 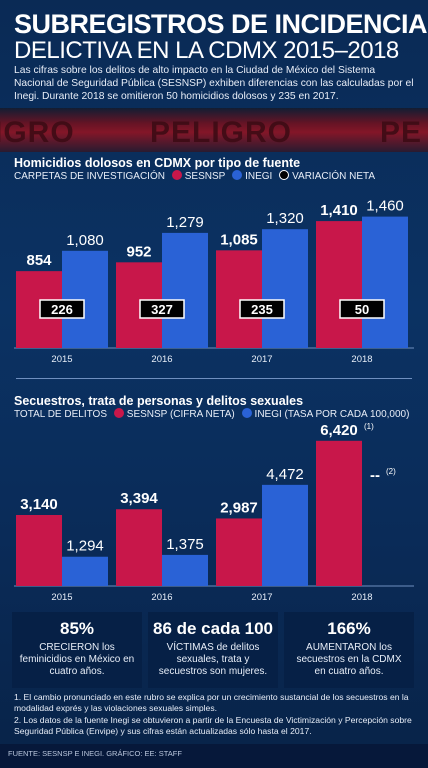 What do you see at coordinates (239, 239) in the screenshot?
I see `label-sesnsp-2017: 1,085` at bounding box center [239, 239].